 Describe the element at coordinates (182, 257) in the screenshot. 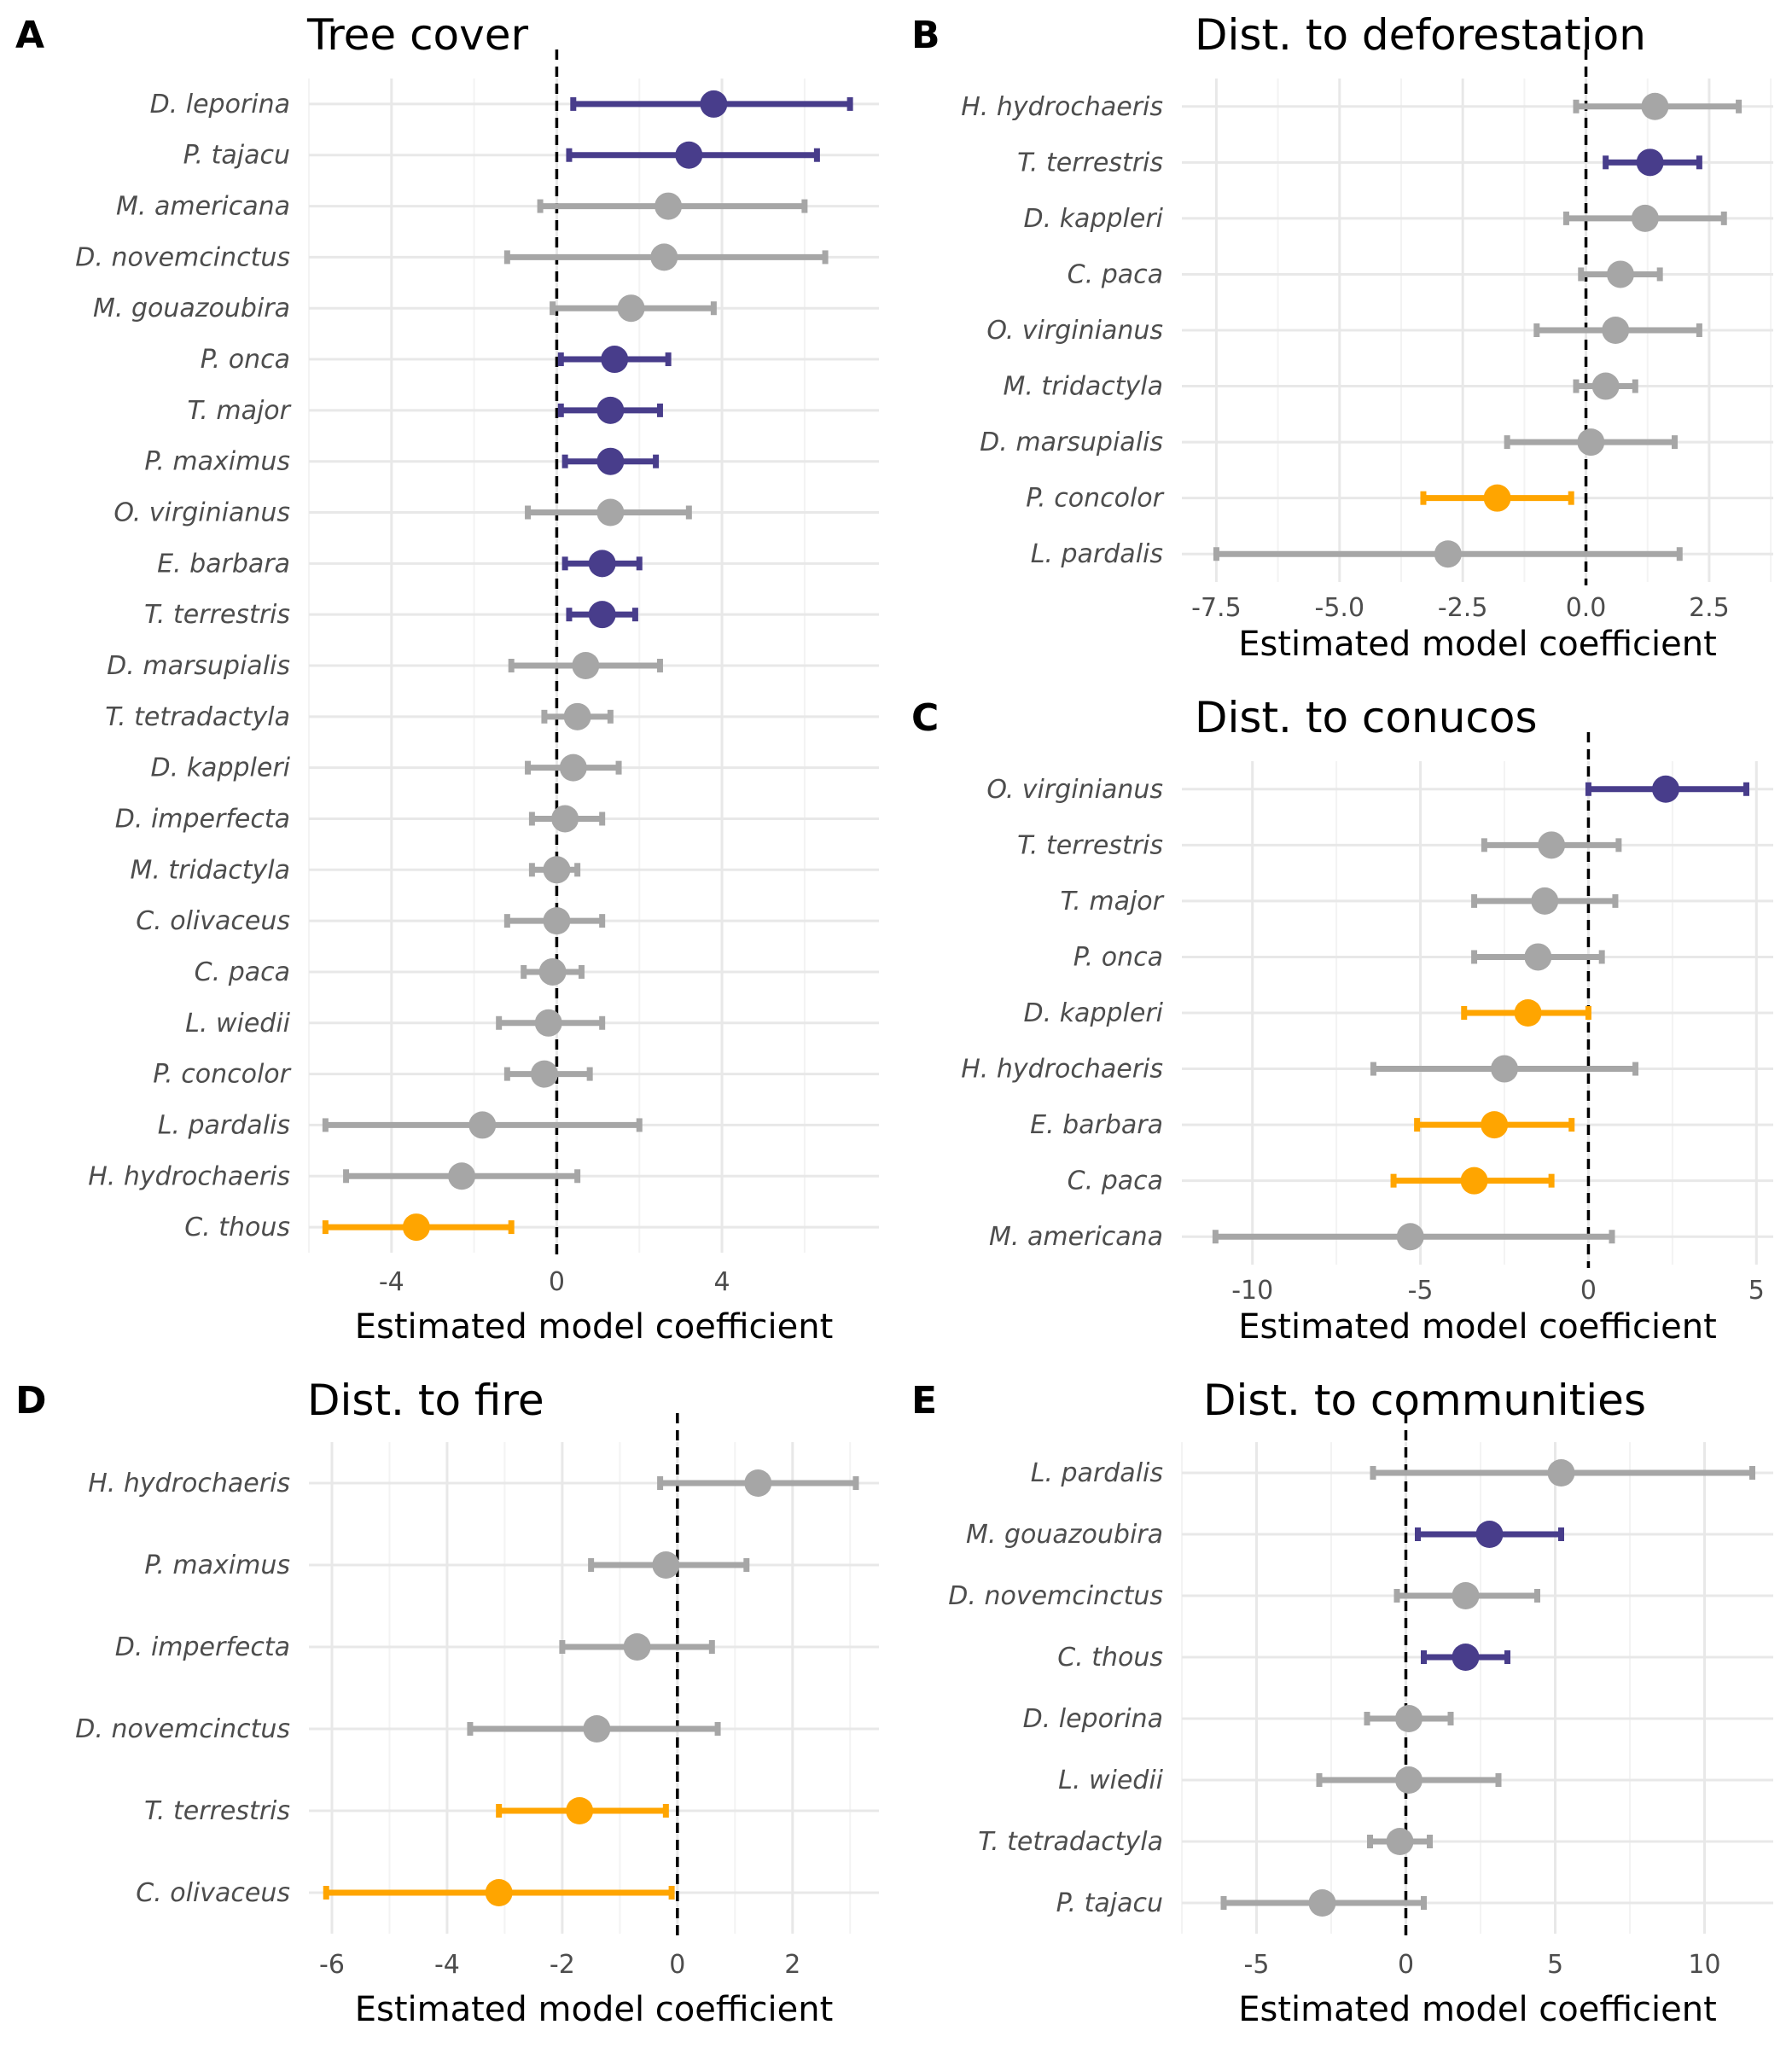

I see `species-label: D. novemcinctus` at that location.